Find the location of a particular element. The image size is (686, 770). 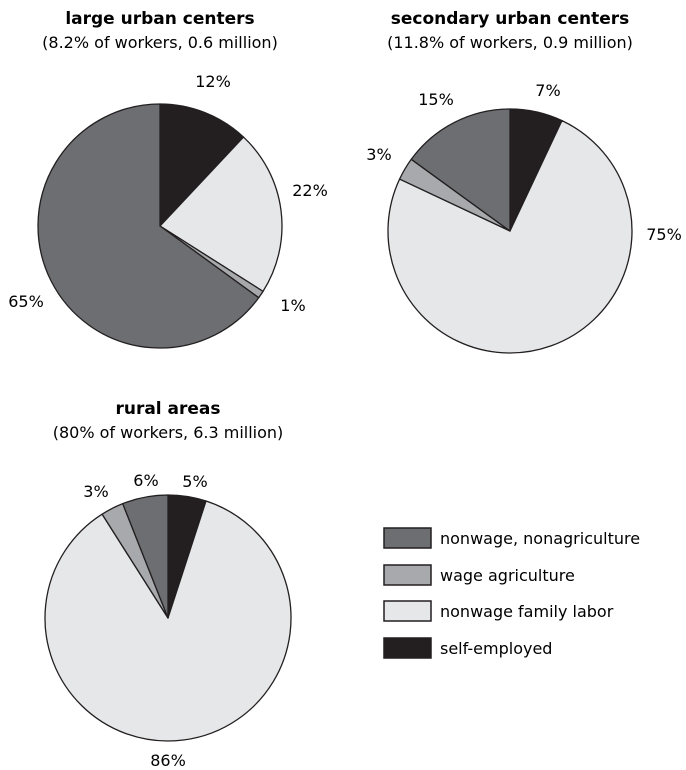

pie-slice-large-urban-nonwage-family-labor is located at coordinates (221, 214).